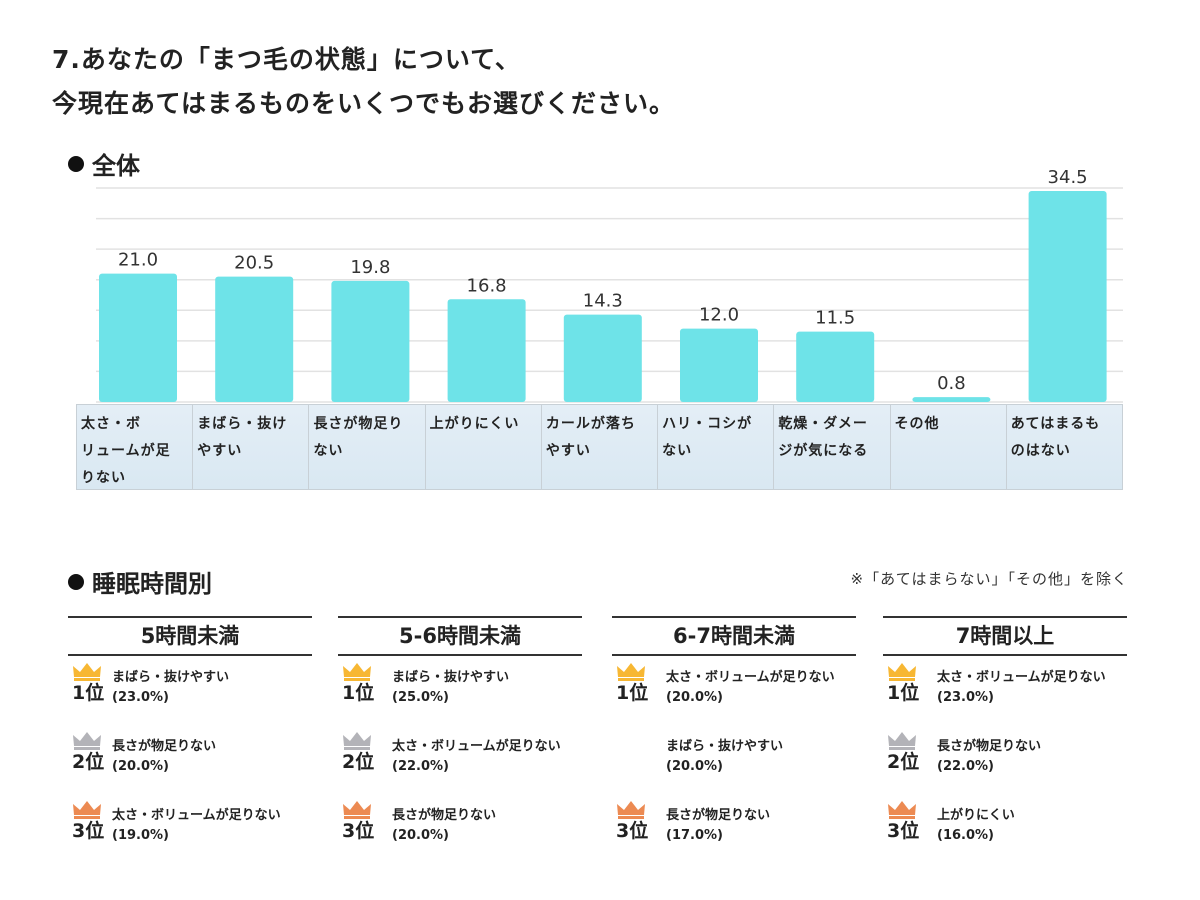  What do you see at coordinates (364, 103) in the screenshot?
I see `title-line-2: 今現在あてはまるものをいくつでもお選びください。` at bounding box center [364, 103].